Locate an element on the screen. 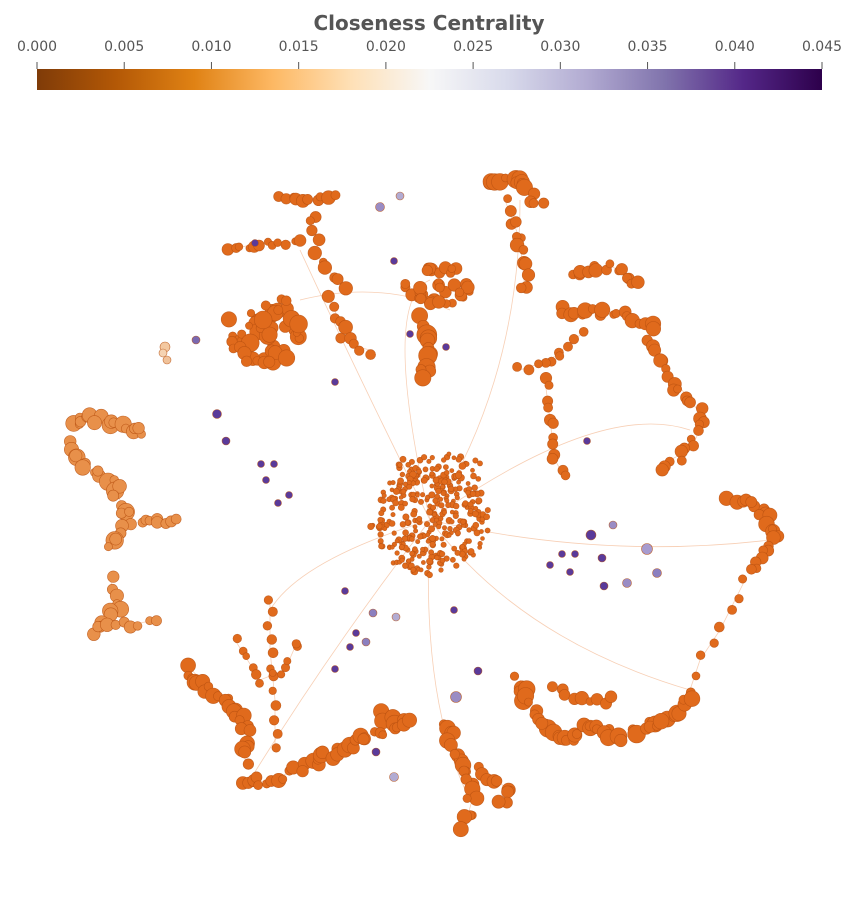 Image resolution: width=858 pixels, height=909 pixels. colorbar-gradient is located at coordinates (429, 79).